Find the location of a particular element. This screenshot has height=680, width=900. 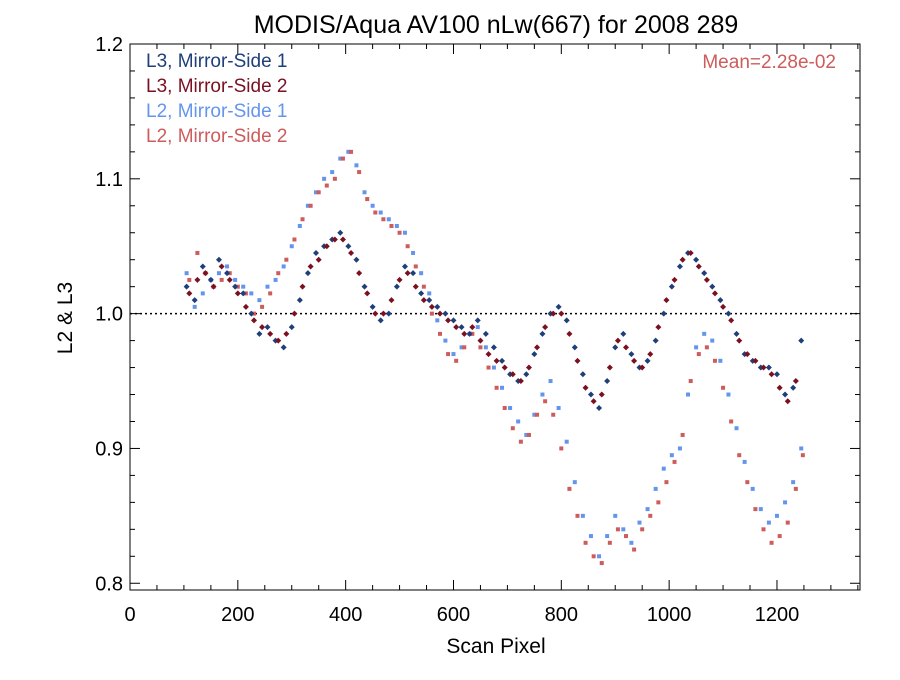

y-tick-label: 1.0 is located at coordinates (109, 315).